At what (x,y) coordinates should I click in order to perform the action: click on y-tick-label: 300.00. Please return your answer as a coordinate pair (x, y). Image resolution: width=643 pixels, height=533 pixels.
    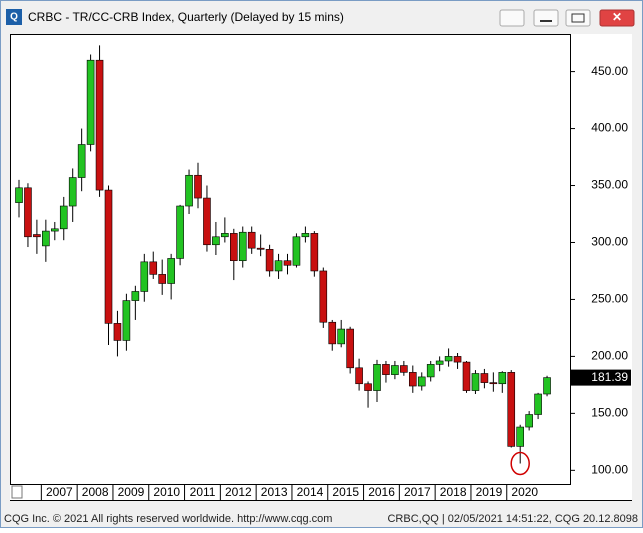
    Looking at the image, I should click on (609, 242).